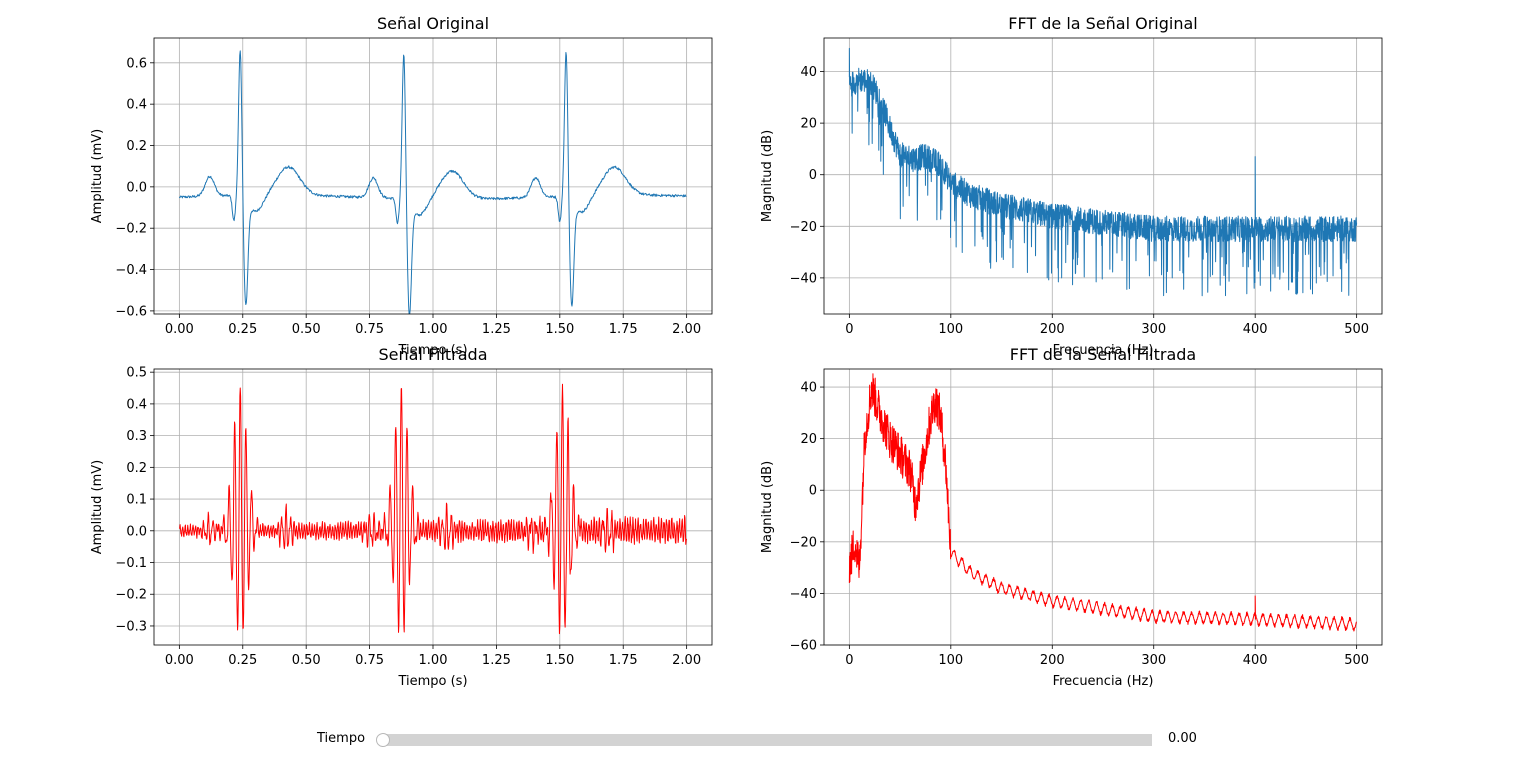  What do you see at coordinates (383, 740) in the screenshot?
I see `time-slider-handle` at bounding box center [383, 740].